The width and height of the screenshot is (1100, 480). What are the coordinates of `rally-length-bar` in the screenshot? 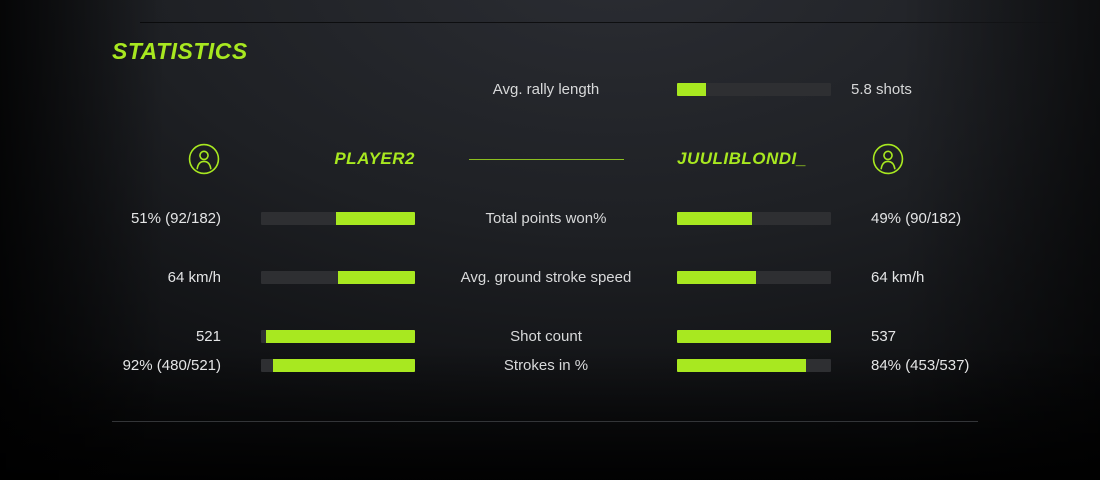 It's located at (754, 89).